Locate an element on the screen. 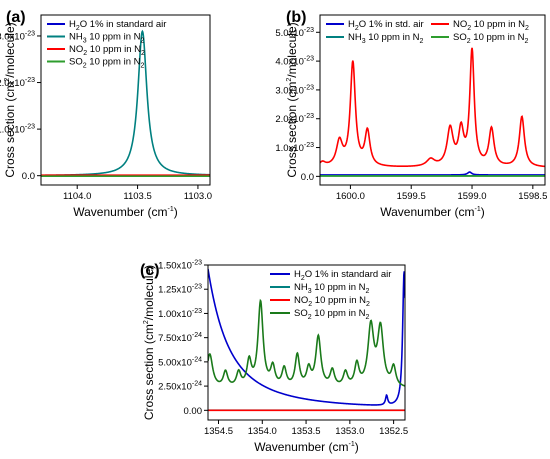 The width and height of the screenshot is (550, 459). plot-frame is located at coordinates (125, 100).